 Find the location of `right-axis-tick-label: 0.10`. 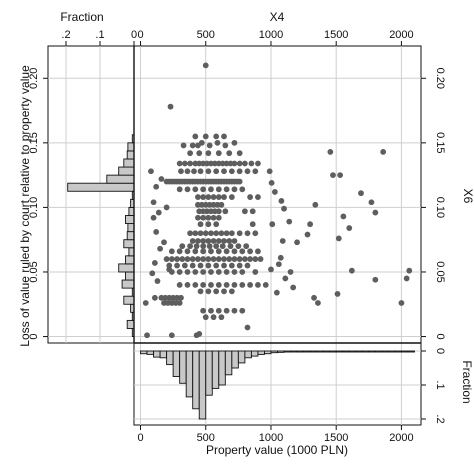

right-axis-tick-label: 0.10 is located at coordinates (440, 207).